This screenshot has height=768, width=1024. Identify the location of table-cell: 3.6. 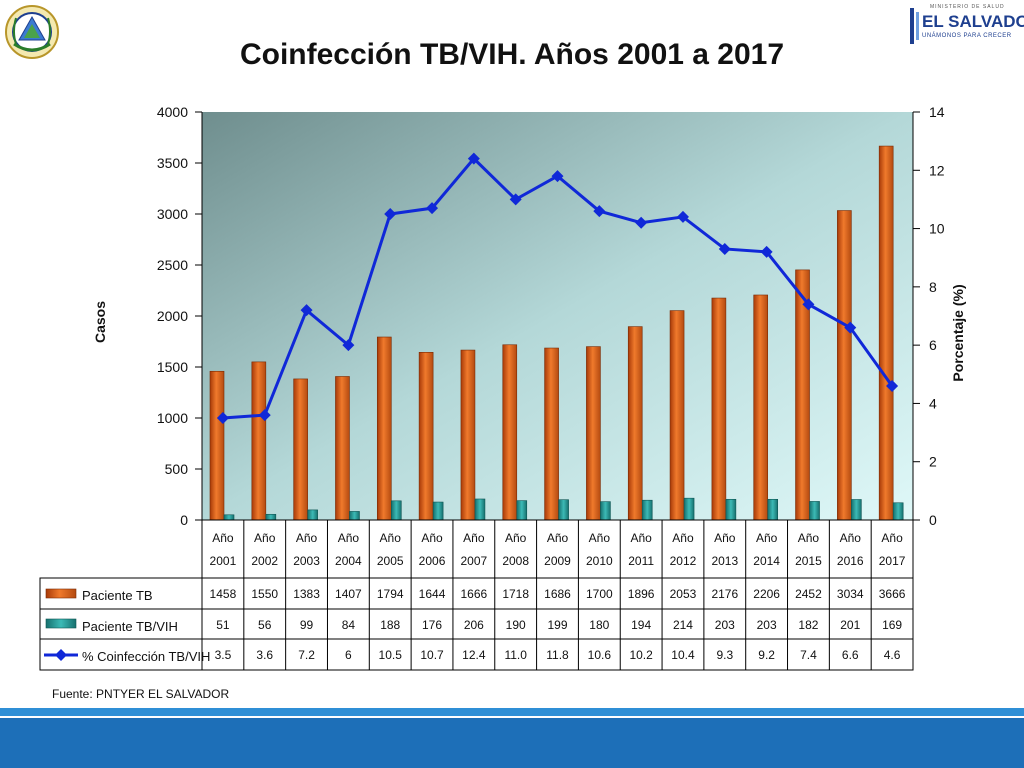
(264, 655).